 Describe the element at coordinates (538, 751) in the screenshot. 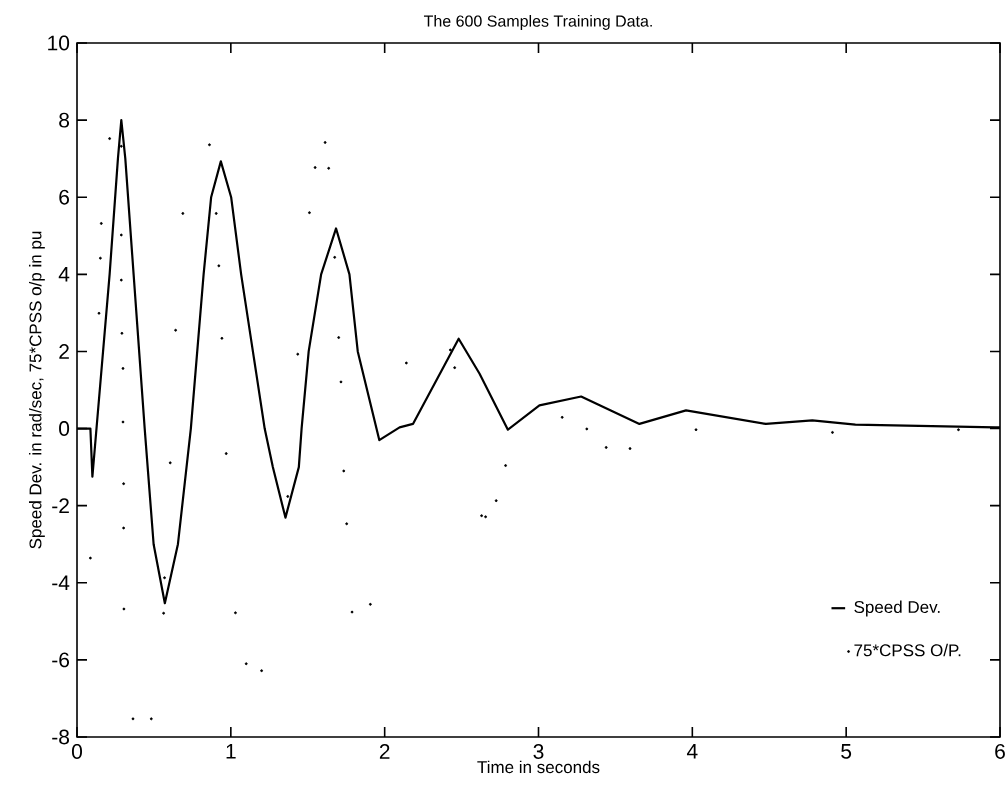

I see `x-tick-label: 3` at that location.